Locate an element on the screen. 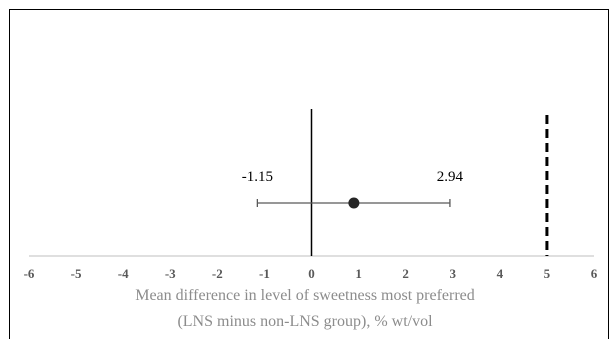 Image resolution: width=609 pixels, height=339 pixels. x-tick-label: -3 is located at coordinates (170, 273).